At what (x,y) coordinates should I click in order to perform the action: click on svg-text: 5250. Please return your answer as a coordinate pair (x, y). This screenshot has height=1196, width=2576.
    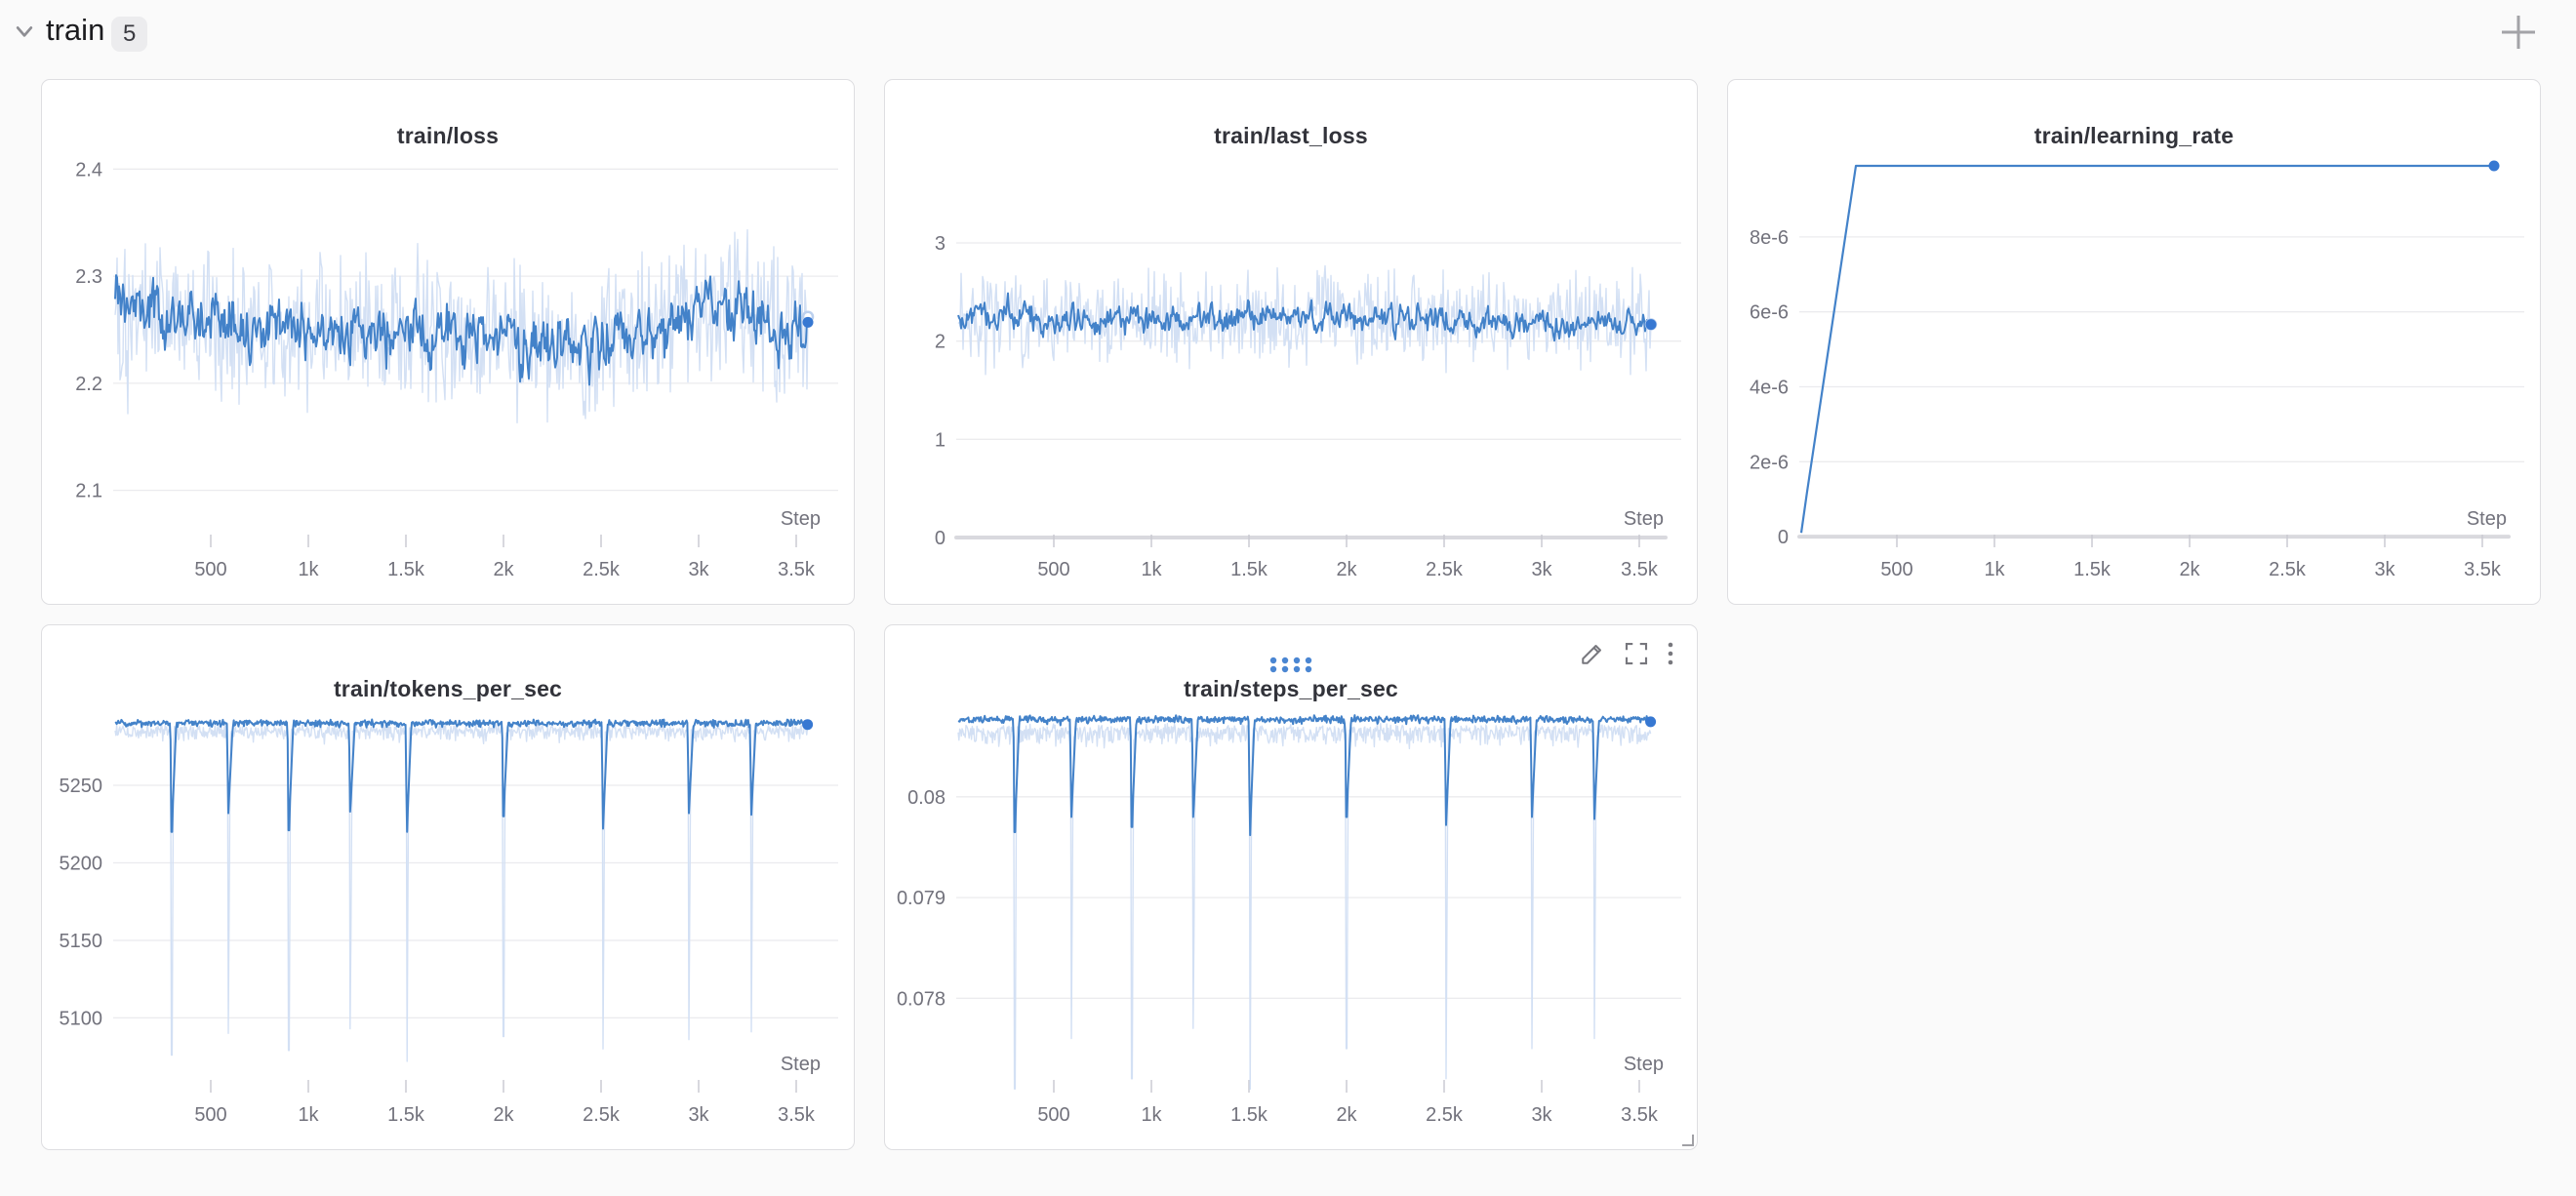
    Looking at the image, I should click on (81, 786).